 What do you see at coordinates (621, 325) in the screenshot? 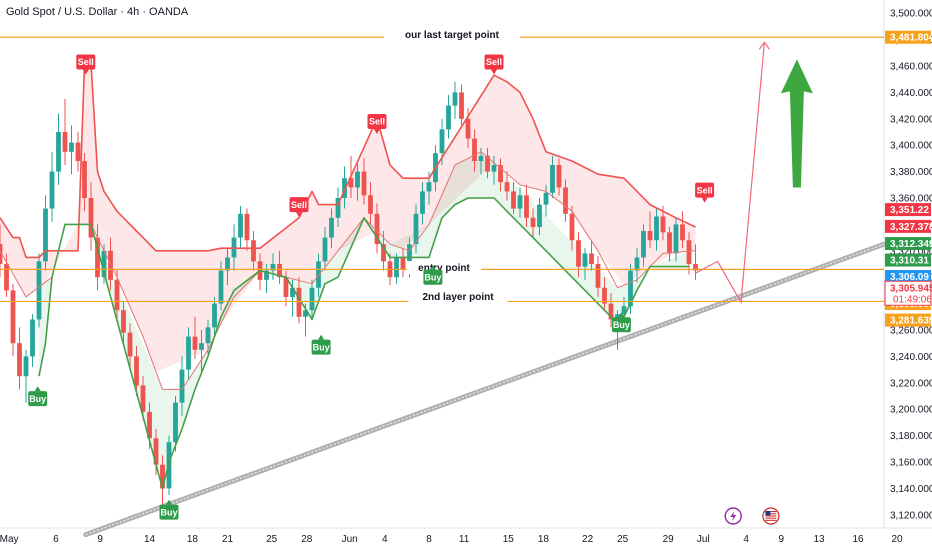
I see `buy-badge` at bounding box center [621, 325].